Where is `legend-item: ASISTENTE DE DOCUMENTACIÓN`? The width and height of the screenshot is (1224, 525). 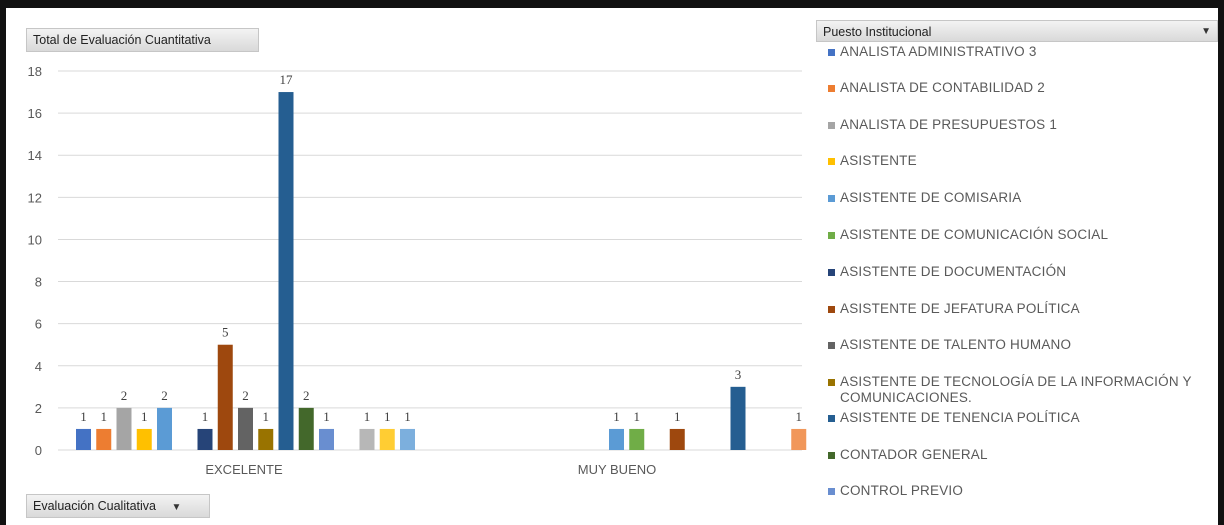 legend-item: ASISTENTE DE DOCUMENTACIÓN is located at coordinates (1023, 272).